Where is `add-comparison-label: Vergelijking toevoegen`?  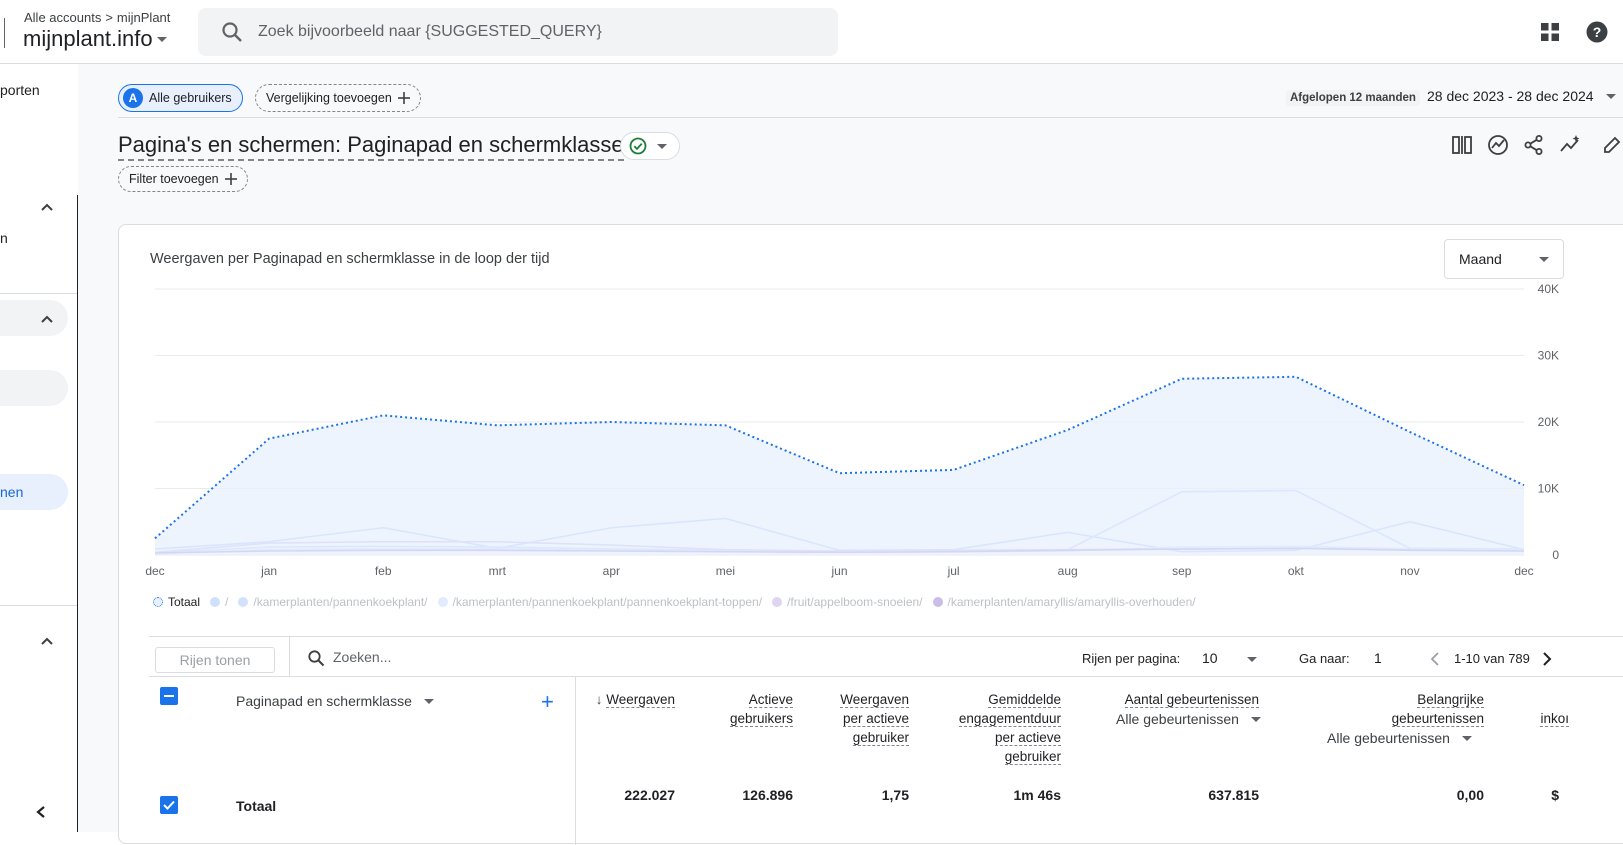 add-comparison-label: Vergelijking toevoegen is located at coordinates (329, 98).